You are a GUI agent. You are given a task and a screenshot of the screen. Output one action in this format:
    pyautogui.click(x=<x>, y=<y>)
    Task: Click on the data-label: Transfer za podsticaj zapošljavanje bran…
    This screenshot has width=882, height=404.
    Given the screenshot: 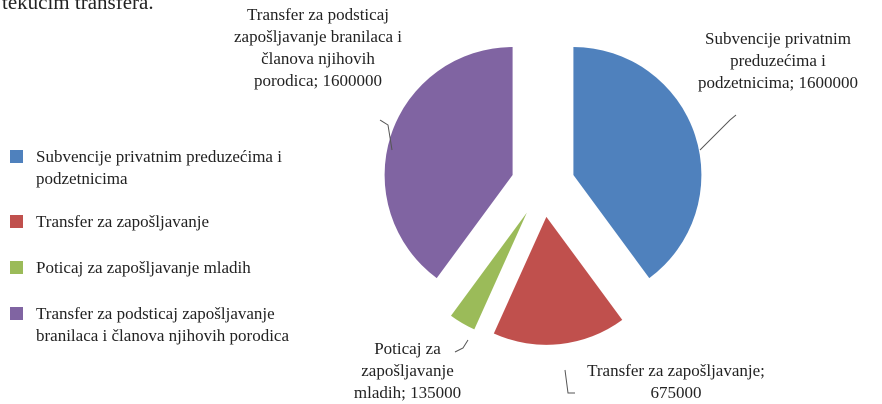 What is the action you would take?
    pyautogui.click(x=318, y=47)
    